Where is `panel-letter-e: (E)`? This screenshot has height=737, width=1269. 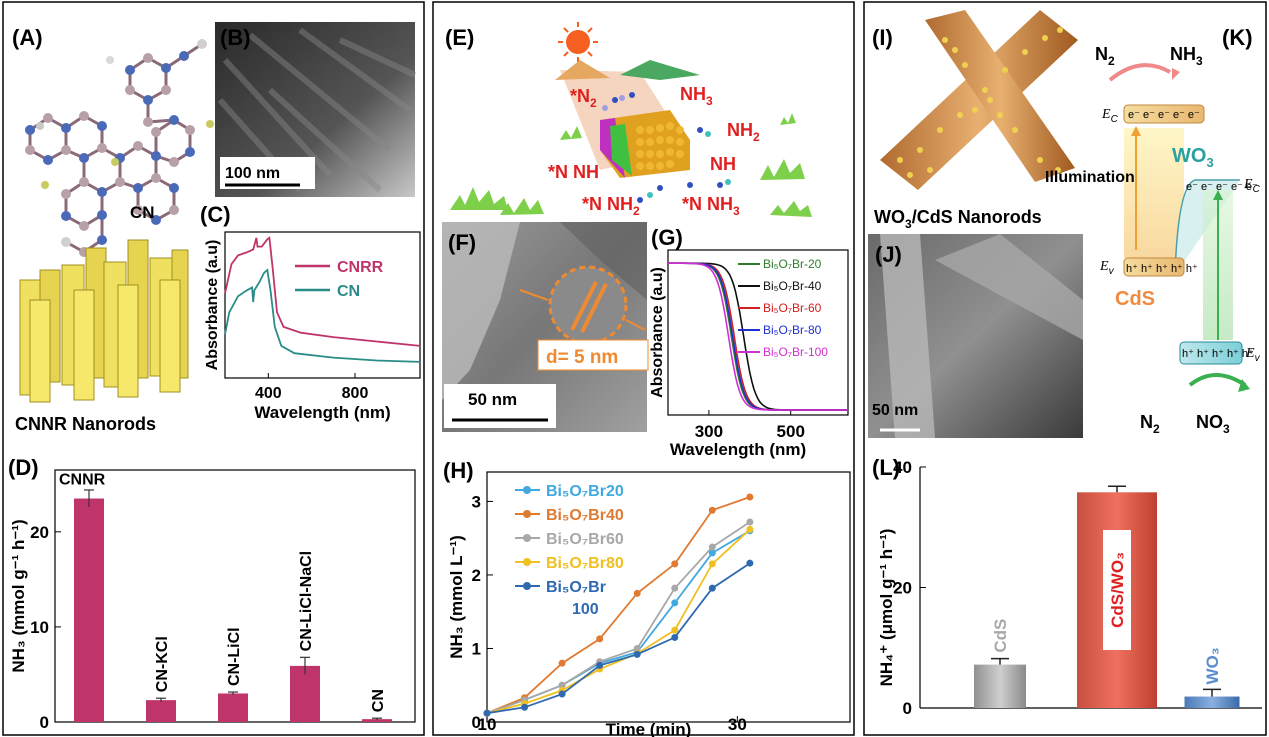
panel-letter-e: (E) is located at coordinates (459, 37).